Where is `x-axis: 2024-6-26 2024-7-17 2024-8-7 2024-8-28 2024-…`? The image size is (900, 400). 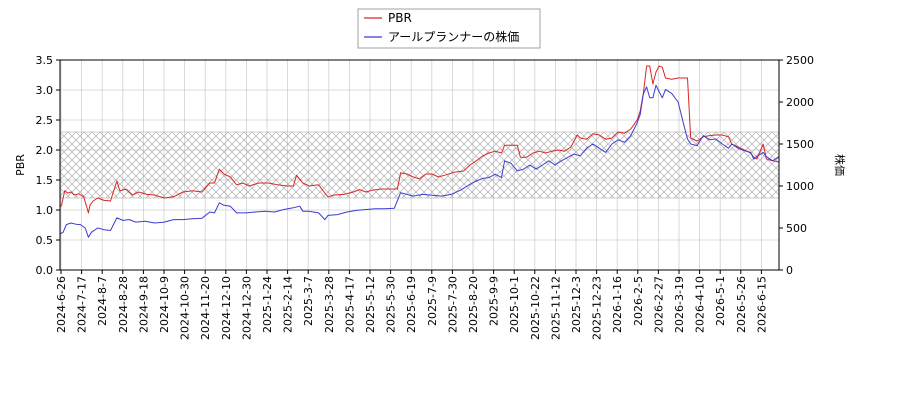
x-axis: 2024-6-26 2024-7-17 2024-8-7 2024-8-28 2024-… is located at coordinates (411, 305).